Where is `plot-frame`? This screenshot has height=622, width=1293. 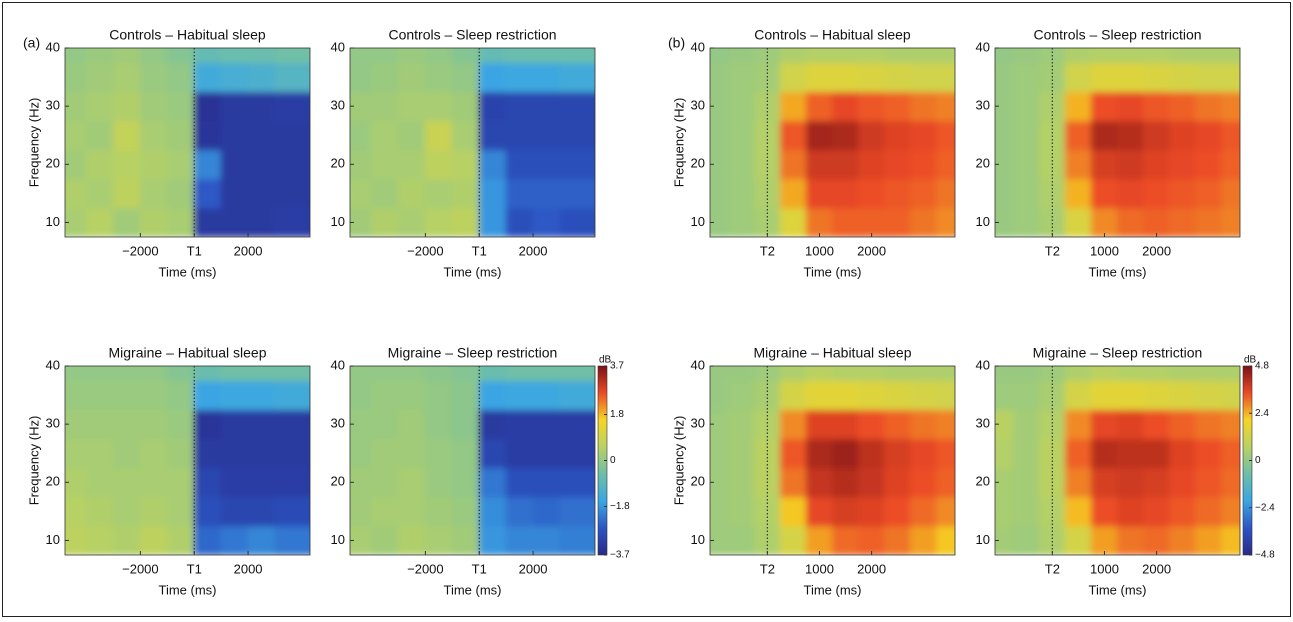
plot-frame is located at coordinates (832, 460).